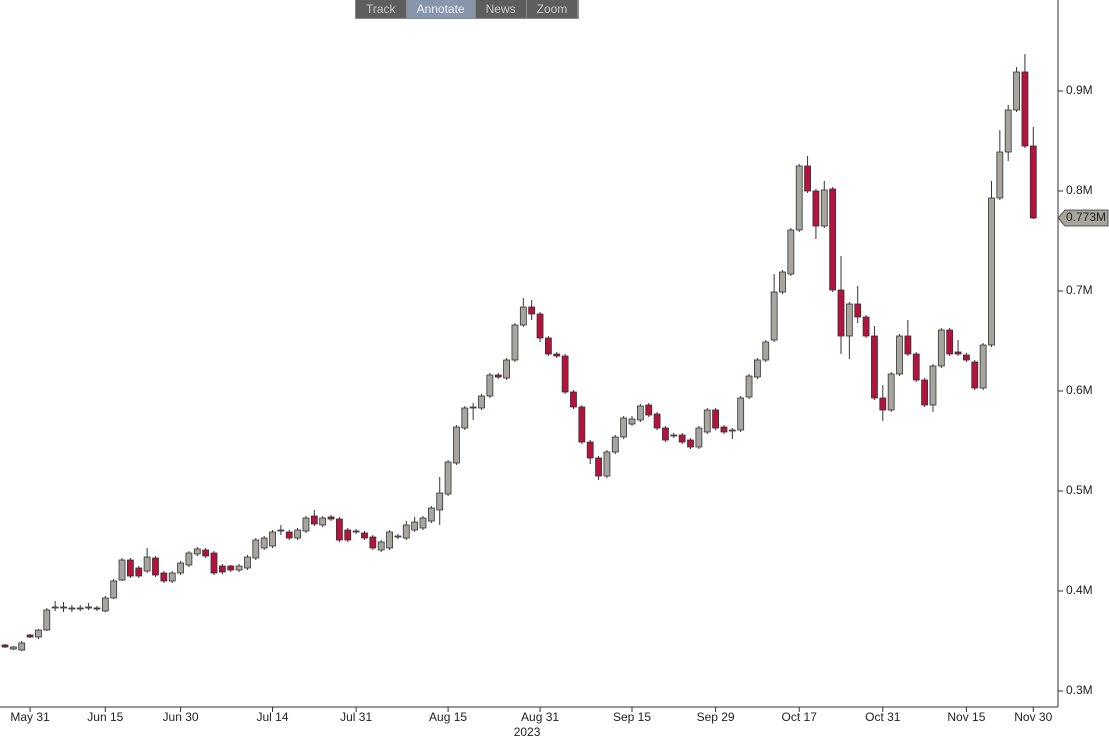 The width and height of the screenshot is (1109, 737). What do you see at coordinates (540, 717) in the screenshot?
I see `x-tick-label: Aug 31` at bounding box center [540, 717].